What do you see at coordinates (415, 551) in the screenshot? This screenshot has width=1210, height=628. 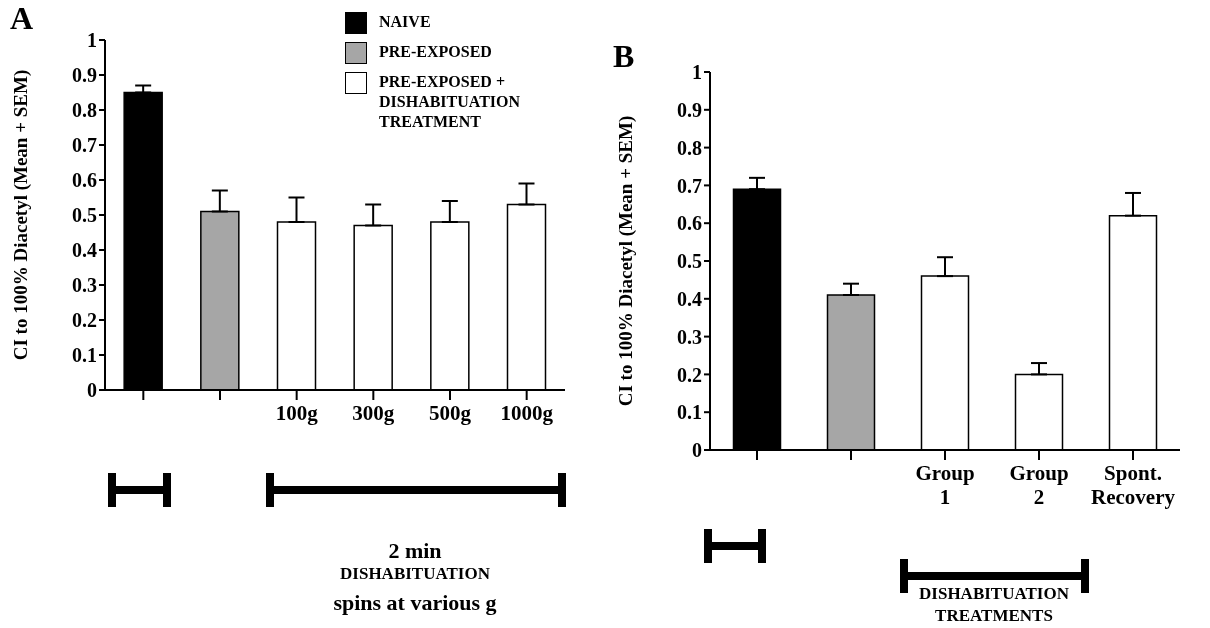 I see `text: 2 min` at bounding box center [415, 551].